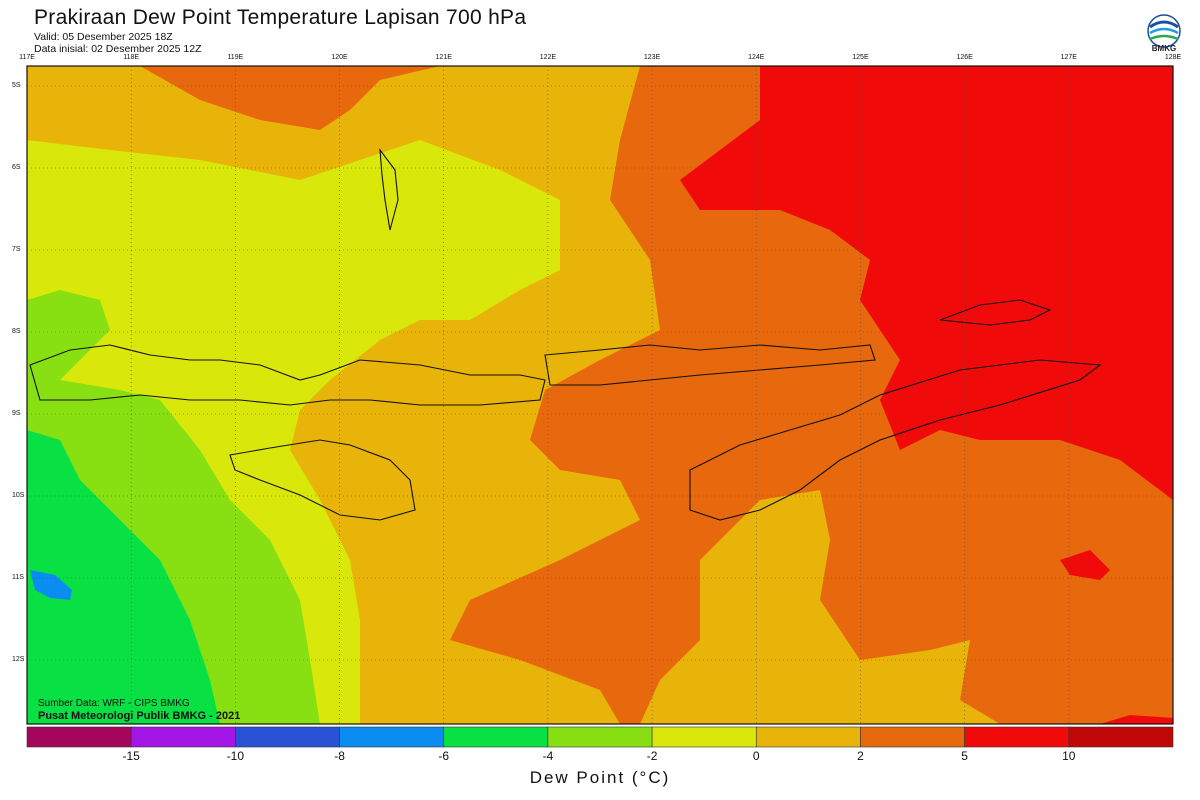 This screenshot has width=1200, height=800. I want to click on lon-label-123E: 123E, so click(652, 57).